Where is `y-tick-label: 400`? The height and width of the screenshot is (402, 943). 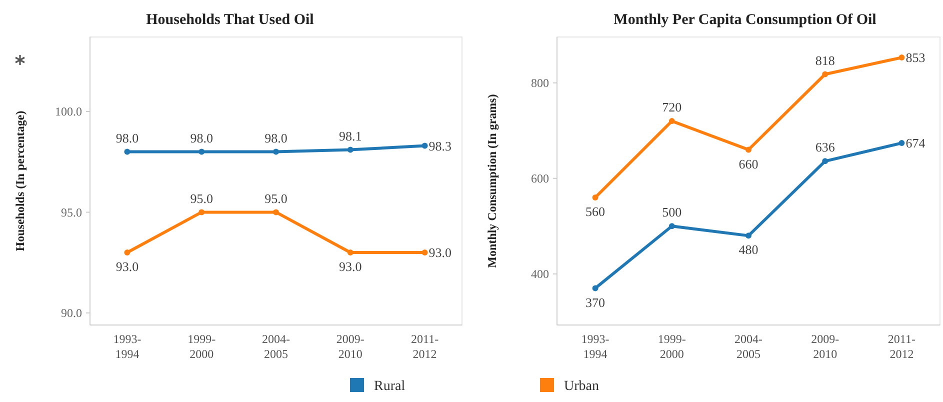
y-tick-label: 400 is located at coordinates (540, 274).